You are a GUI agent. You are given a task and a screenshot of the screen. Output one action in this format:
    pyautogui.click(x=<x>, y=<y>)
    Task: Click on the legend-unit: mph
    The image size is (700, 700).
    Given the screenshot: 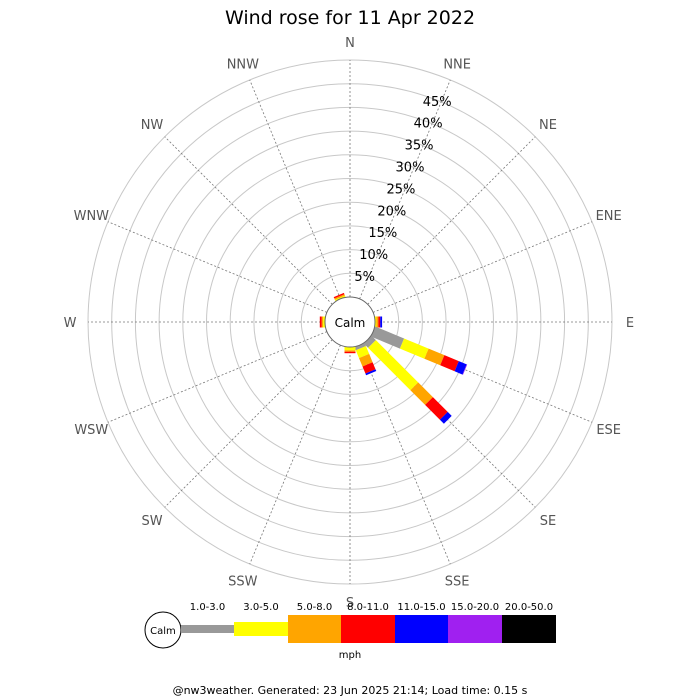 What is the action you would take?
    pyautogui.click(x=350, y=655)
    